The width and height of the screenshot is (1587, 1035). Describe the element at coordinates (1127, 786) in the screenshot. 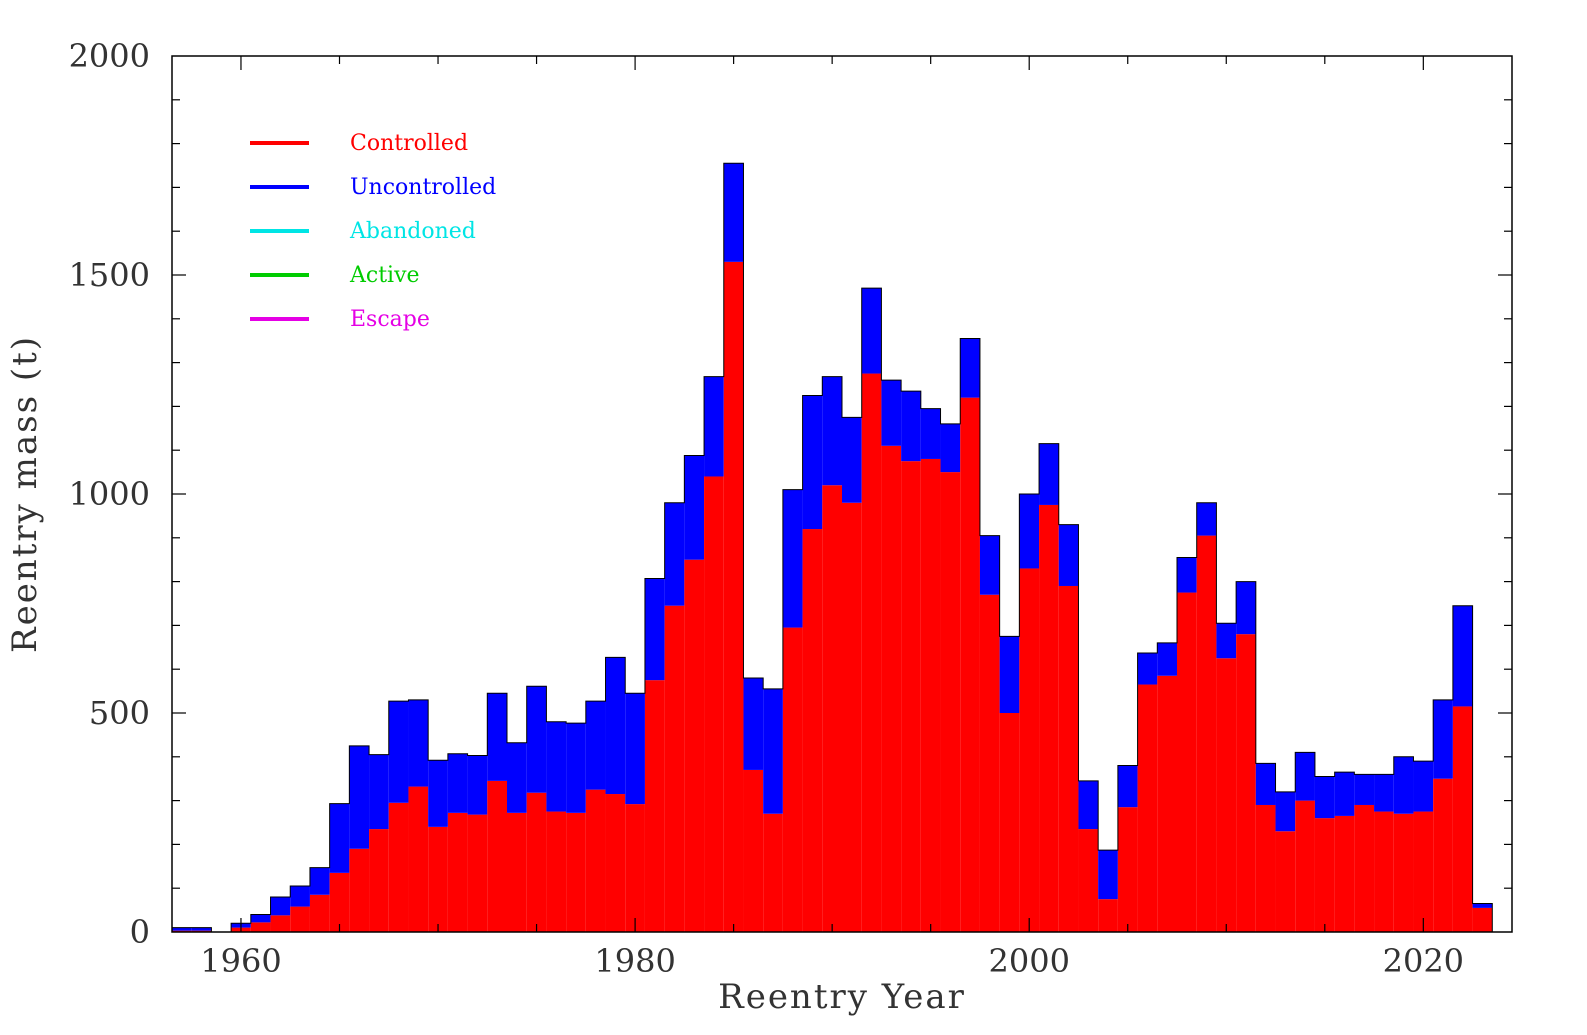

I see `bar-uncontrolled-2005` at that location.